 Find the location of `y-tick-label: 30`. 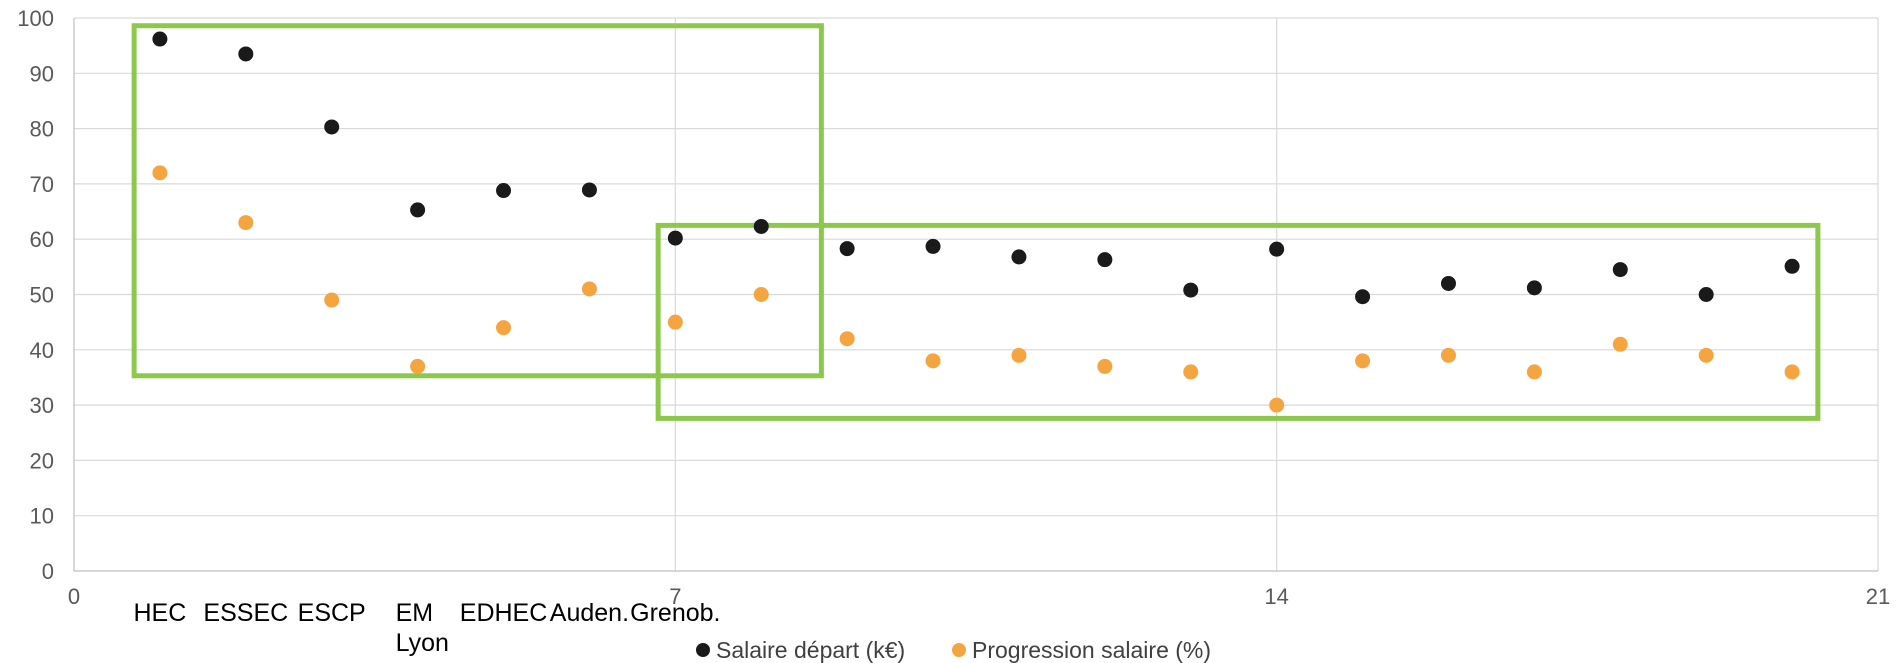

y-tick-label: 30 is located at coordinates (42, 405).